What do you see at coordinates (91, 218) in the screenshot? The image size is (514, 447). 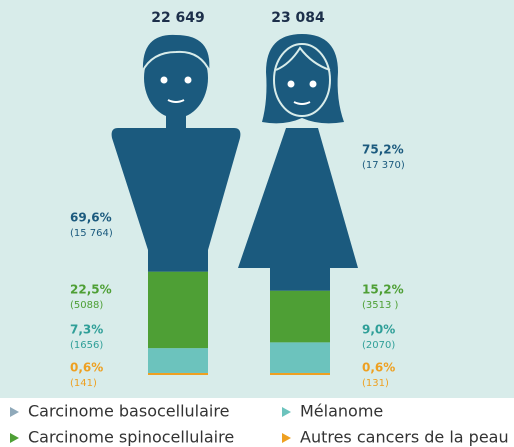 I see `value-label: 69,6%` at bounding box center [91, 218].